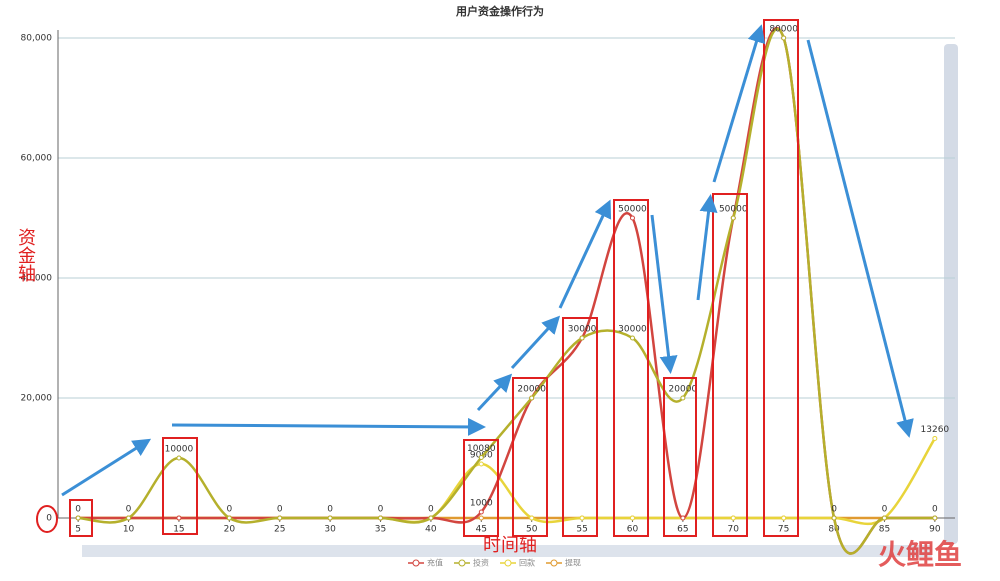 The height and width of the screenshot is (581, 1000). Describe the element at coordinates (494, 563) in the screenshot. I see `legend: 充值 投资 回款 提现` at that location.